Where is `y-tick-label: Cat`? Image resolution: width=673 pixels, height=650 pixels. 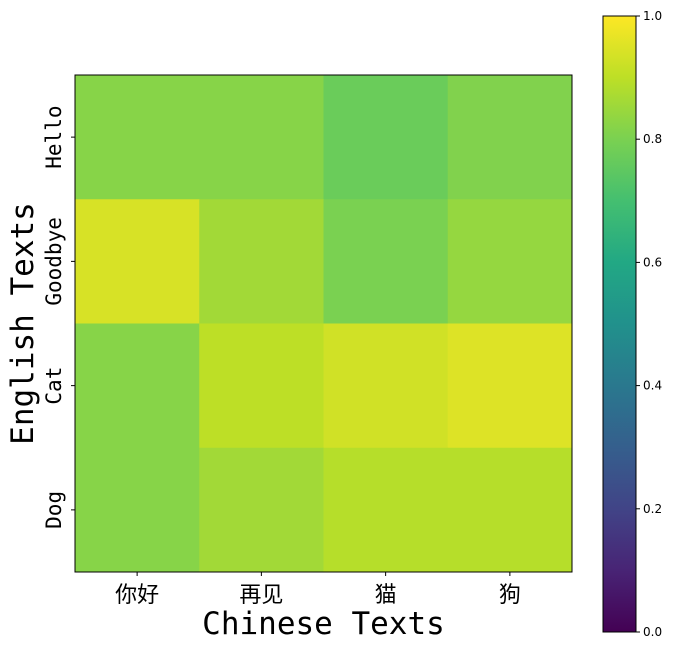
y-tick-label: Cat is located at coordinates (54, 386).